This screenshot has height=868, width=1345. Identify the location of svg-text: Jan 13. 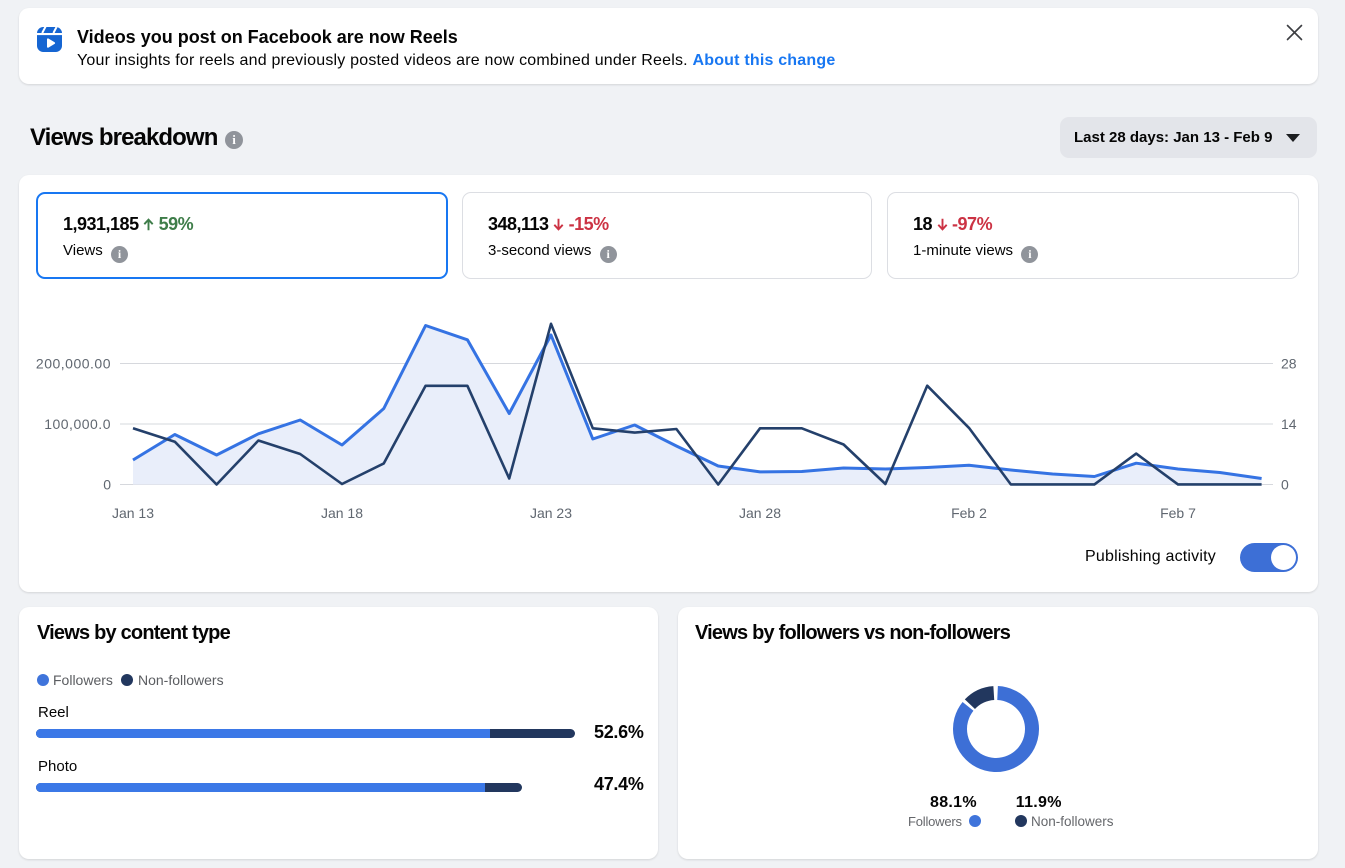
(133, 513).